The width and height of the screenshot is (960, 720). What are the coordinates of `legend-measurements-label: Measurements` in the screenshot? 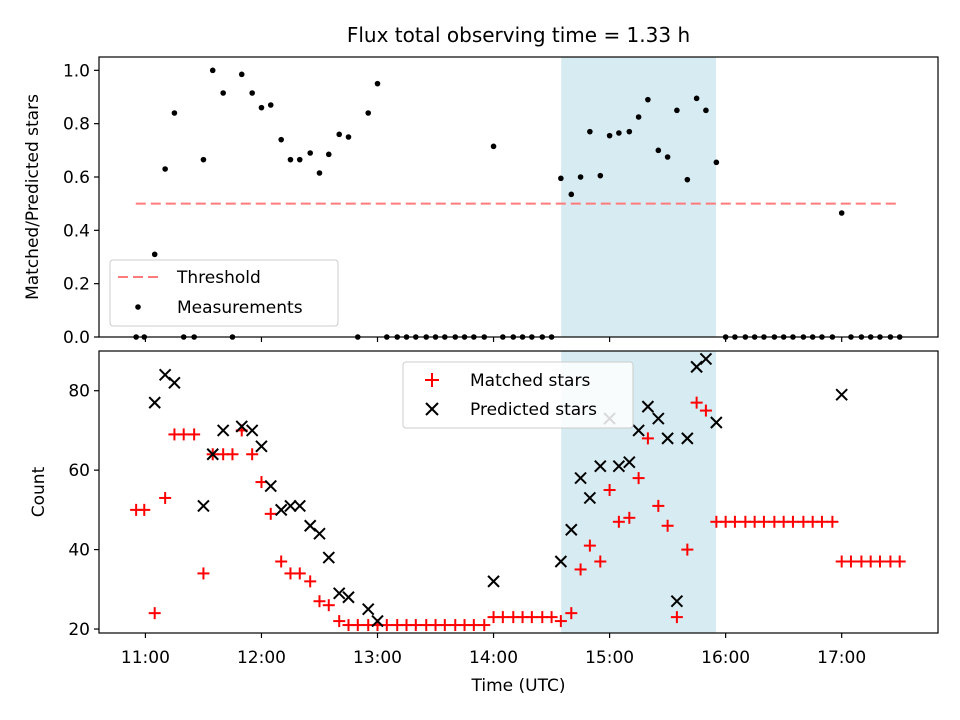 It's located at (240, 308).